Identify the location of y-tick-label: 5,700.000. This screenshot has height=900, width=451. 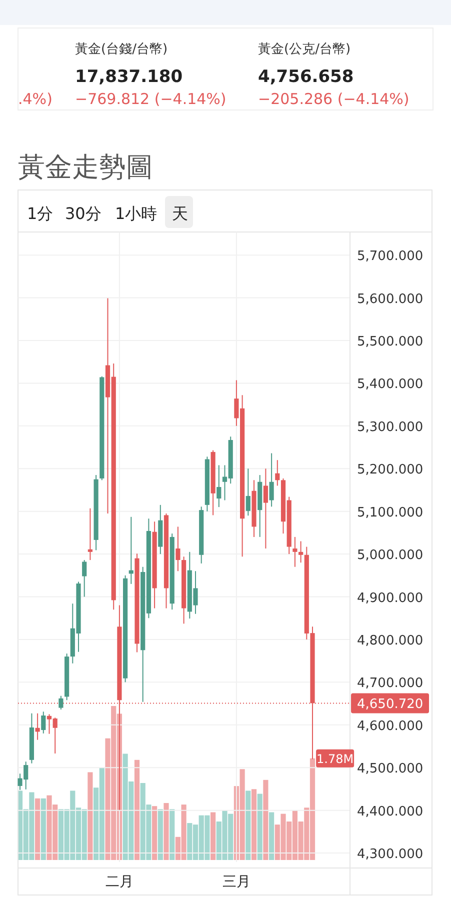
(390, 256).